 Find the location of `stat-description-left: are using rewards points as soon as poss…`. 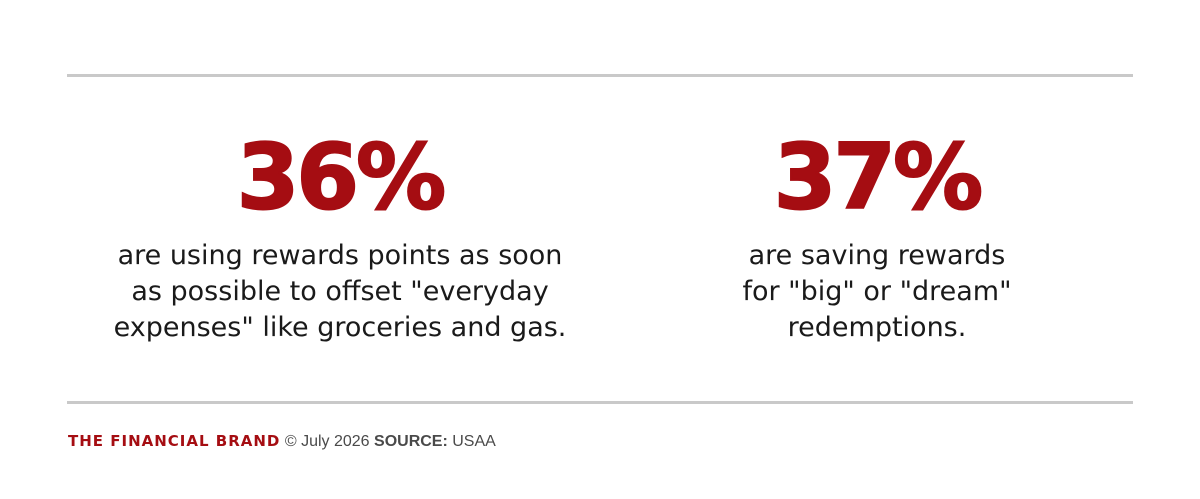

stat-description-left: are using rewards points as soon as poss… is located at coordinates (340, 291).